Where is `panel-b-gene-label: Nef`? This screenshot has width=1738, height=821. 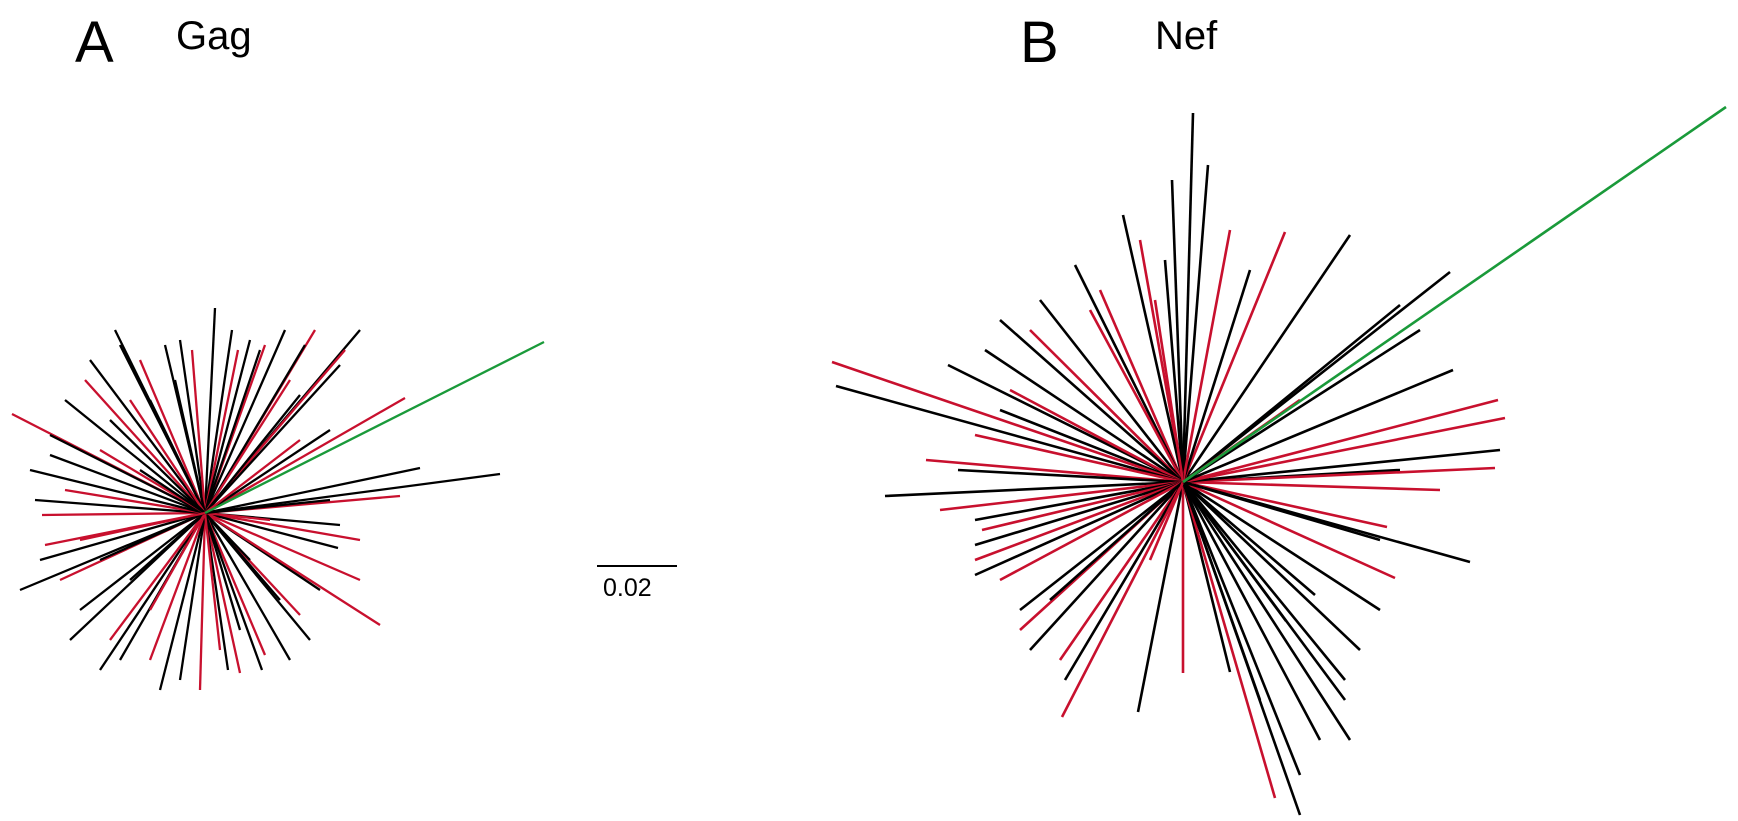
panel-b-gene-label: Nef is located at coordinates (1186, 36).